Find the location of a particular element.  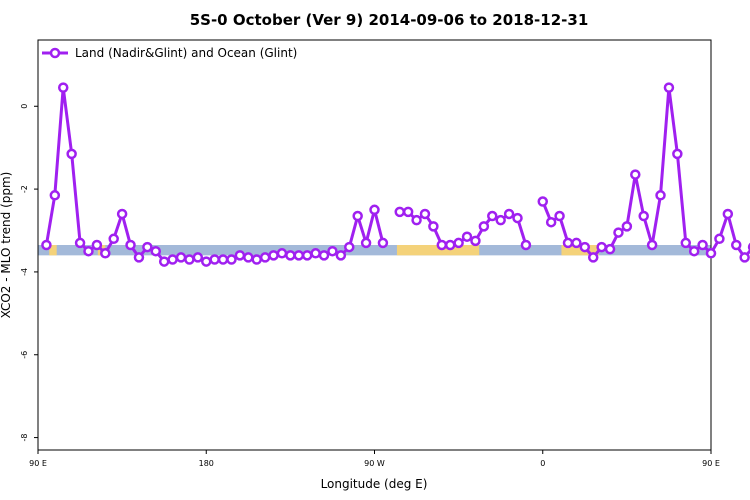

y-tick-label: -4 is located at coordinates (24, 272).